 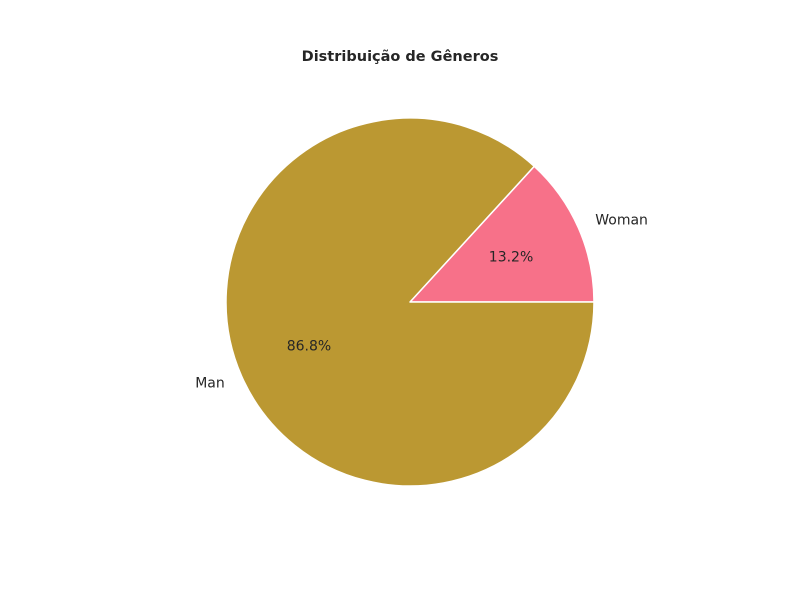 I want to click on pct-label-woman: 13.2%, so click(x=511, y=258).